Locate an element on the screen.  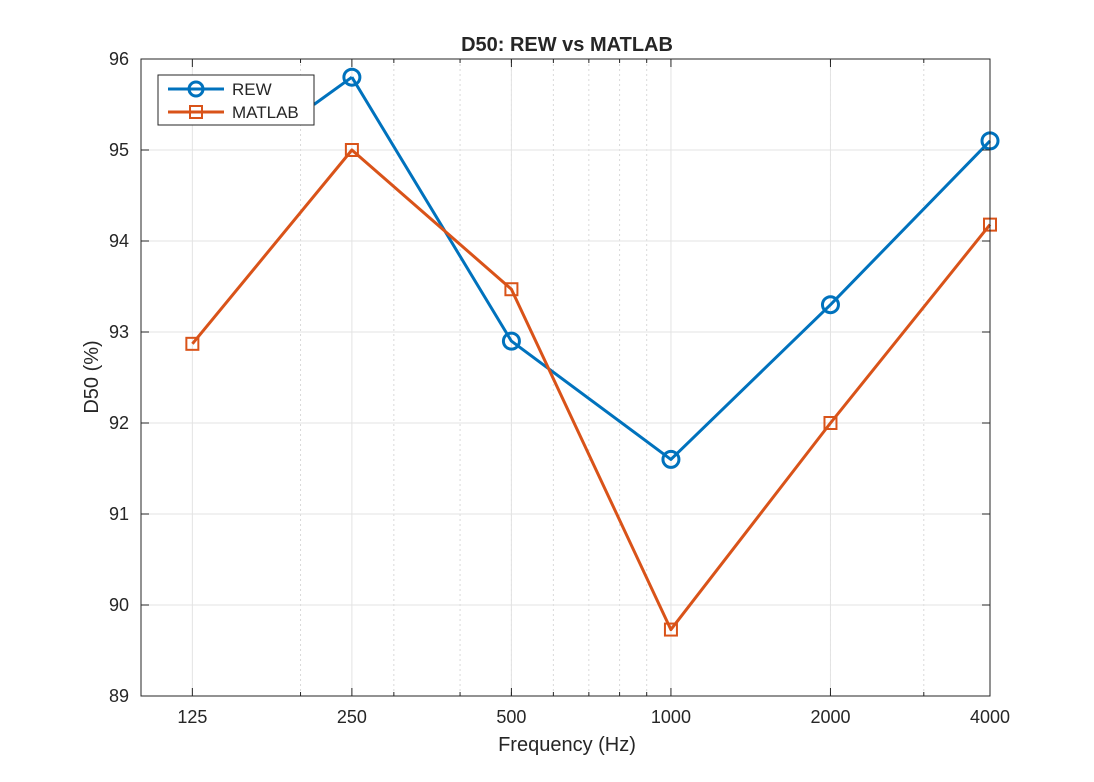
x-tick-label: 500 is located at coordinates (511, 717).